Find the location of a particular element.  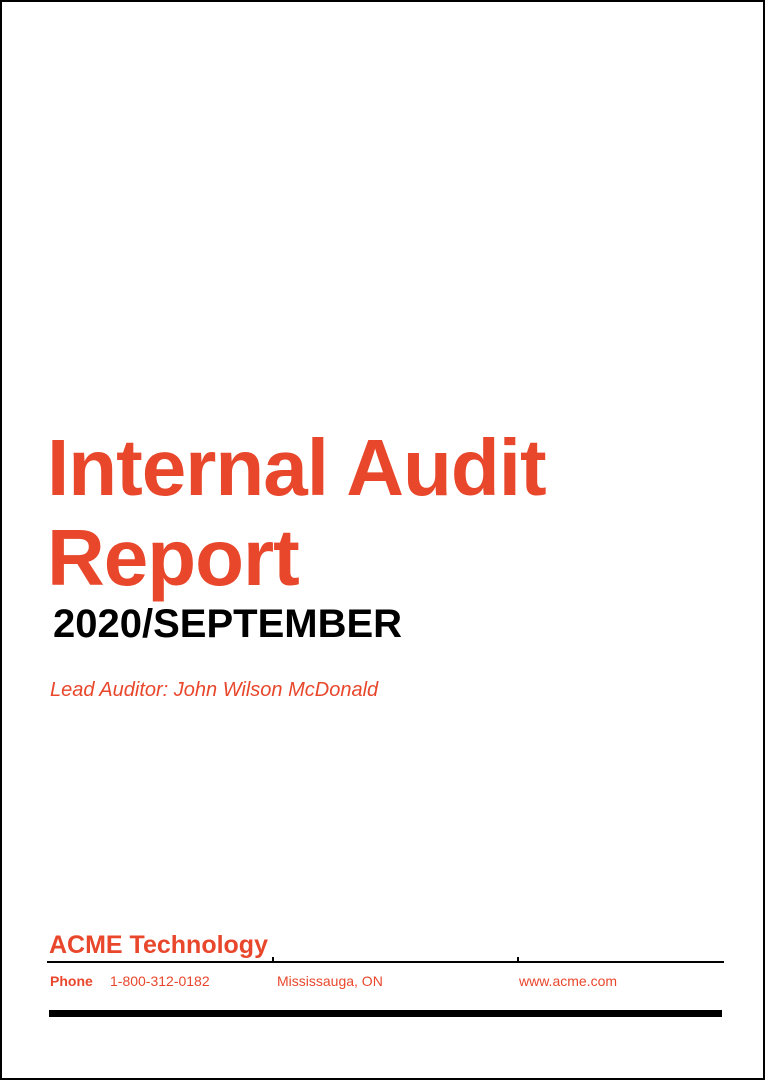

phone-number: 1-800-312-0182 is located at coordinates (160, 981).